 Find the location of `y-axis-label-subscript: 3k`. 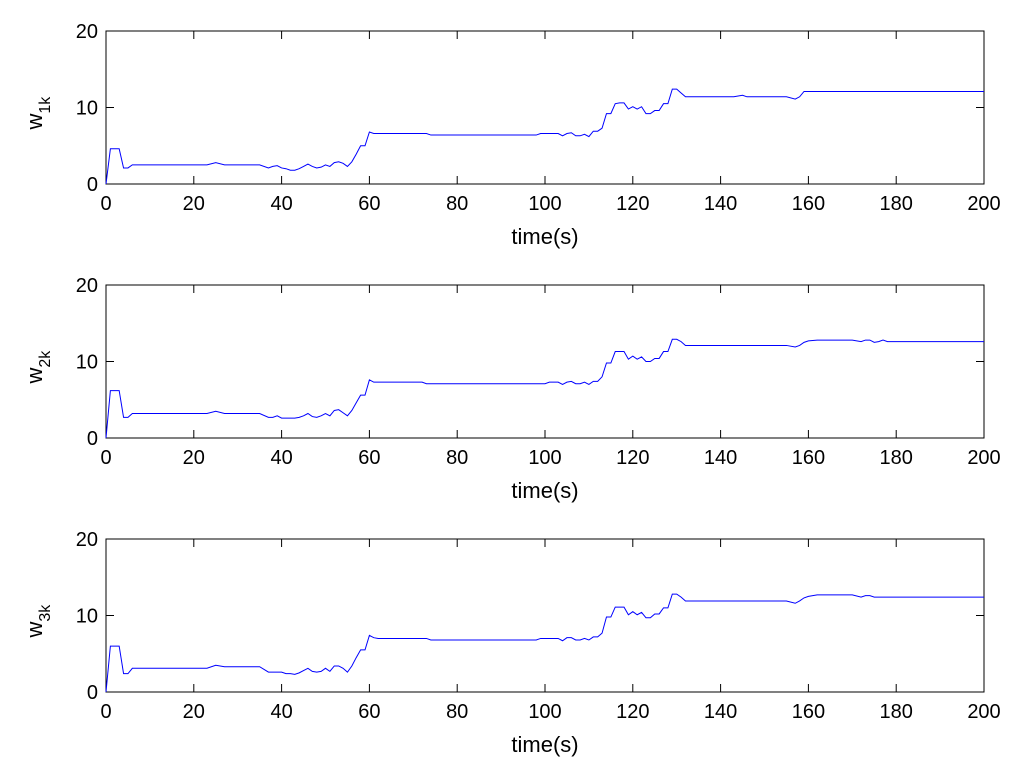

y-axis-label-subscript: 3k is located at coordinates (45, 613).